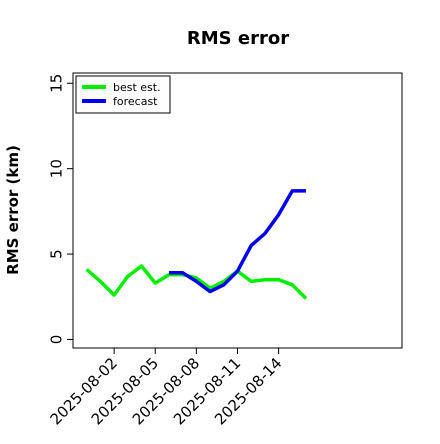 The width and height of the screenshot is (440, 444). Describe the element at coordinates (135, 101) in the screenshot. I see `legend-label-forecast: forecast` at that location.